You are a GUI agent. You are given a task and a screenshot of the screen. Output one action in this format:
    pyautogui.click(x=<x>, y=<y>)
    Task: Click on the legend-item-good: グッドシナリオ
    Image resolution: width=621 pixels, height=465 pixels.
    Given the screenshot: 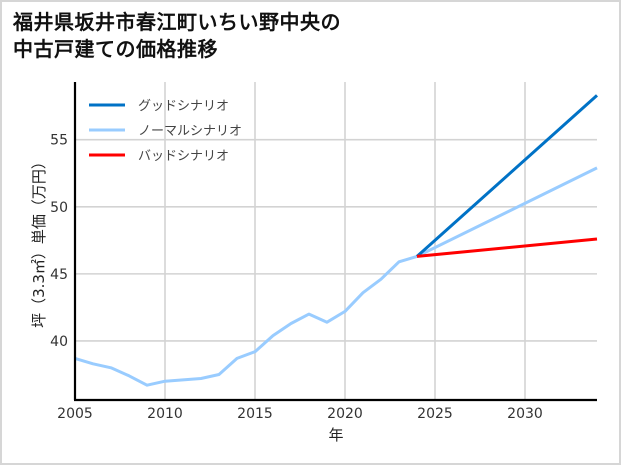 What is the action you would take?
    pyautogui.click(x=159, y=106)
    